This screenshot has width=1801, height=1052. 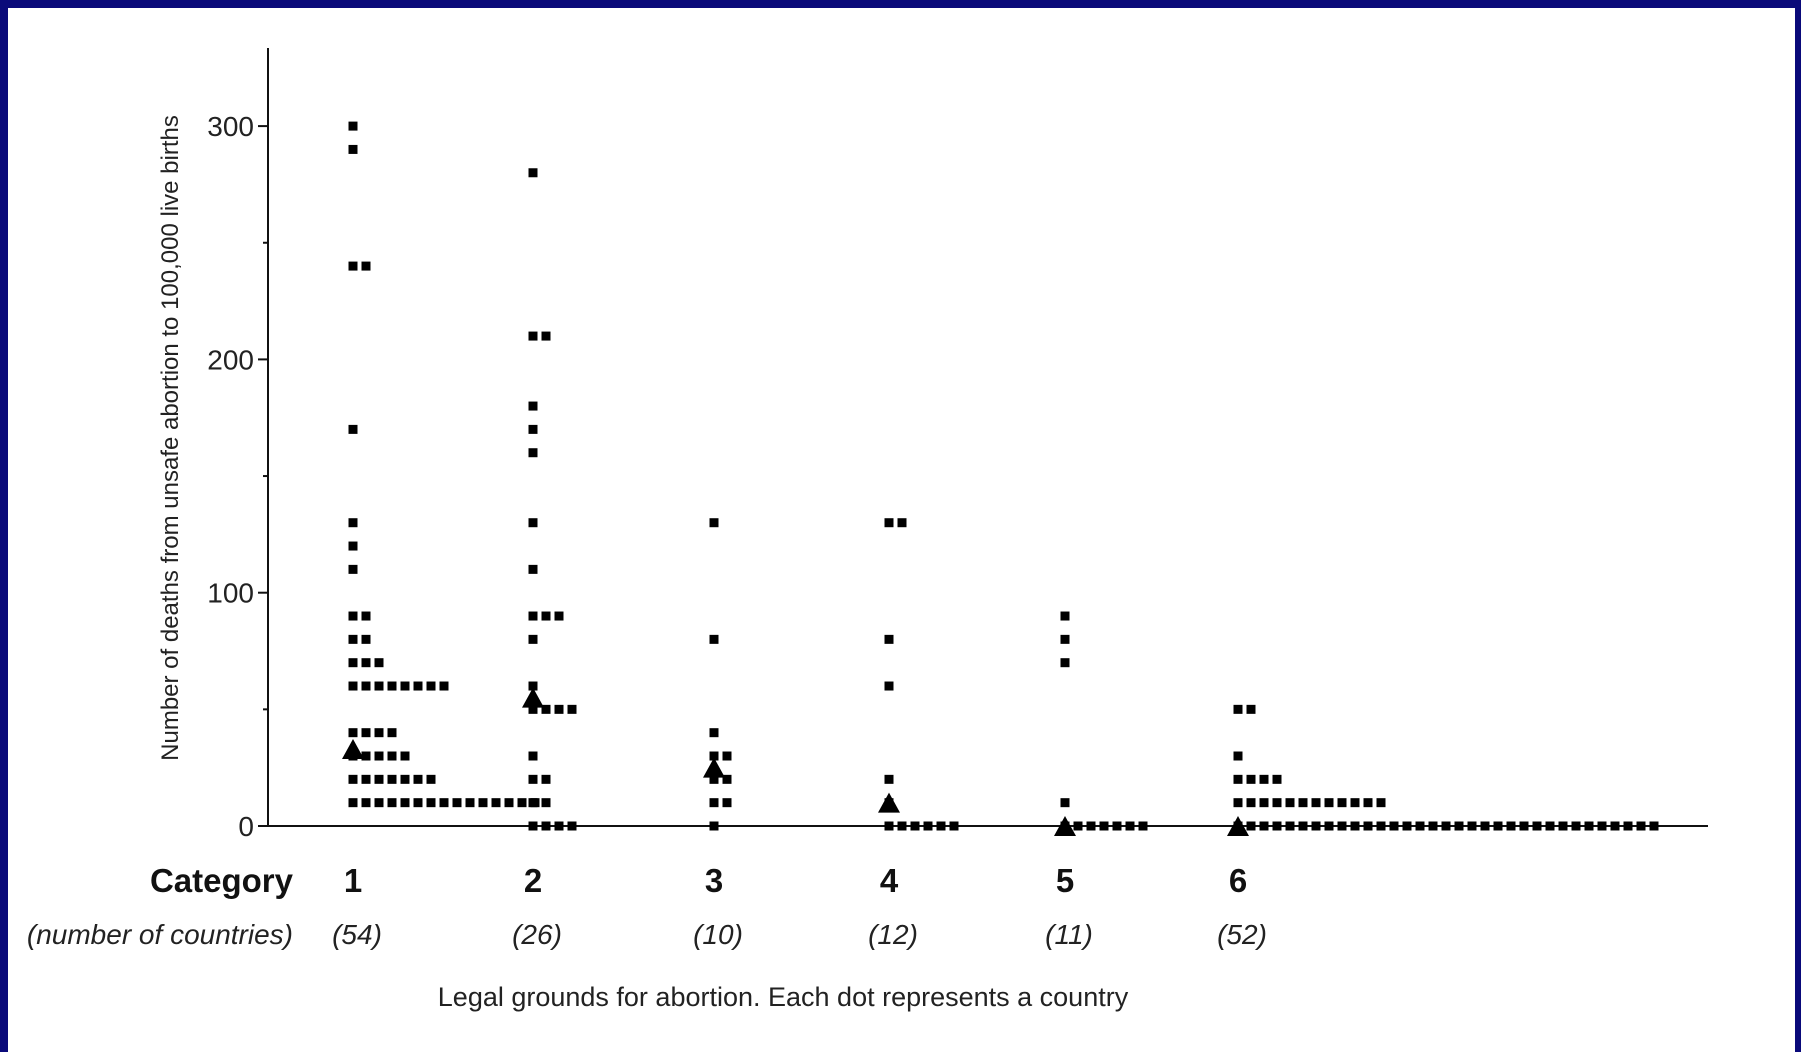 I want to click on median-markers, so click(x=795, y=761).